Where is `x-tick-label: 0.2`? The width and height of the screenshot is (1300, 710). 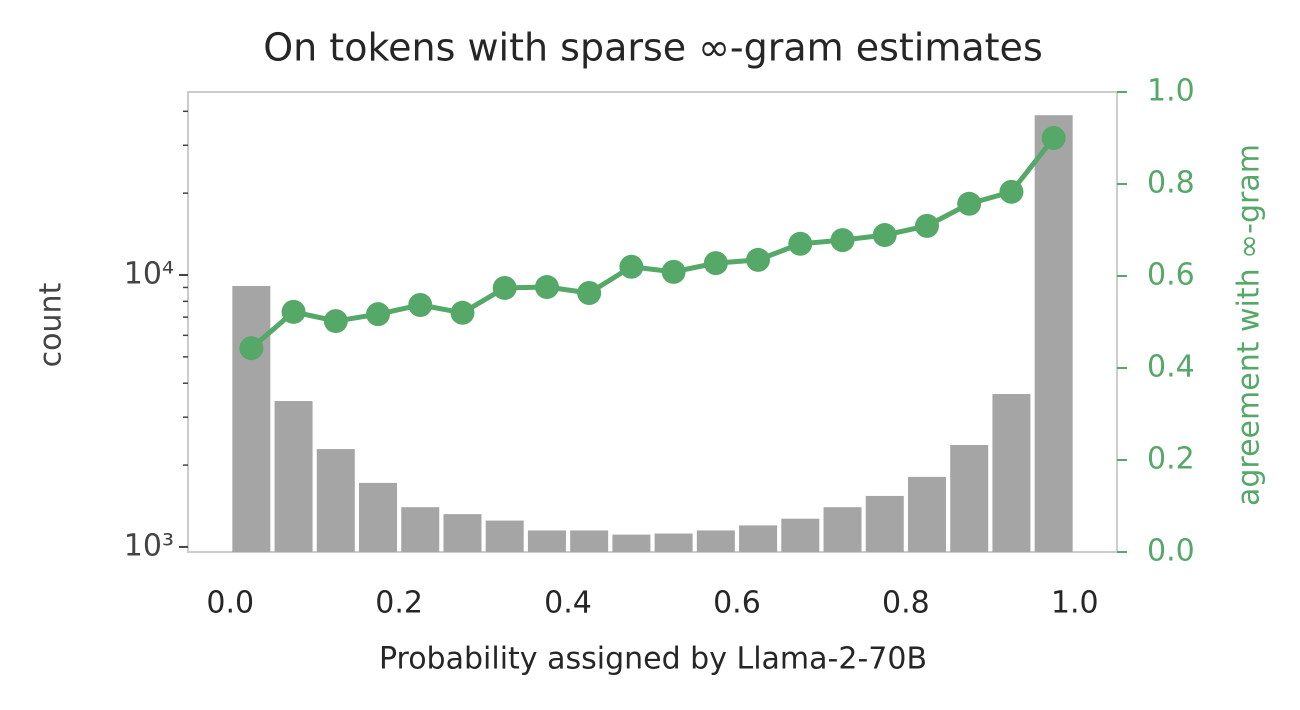 x-tick-label: 0.2 is located at coordinates (399, 603).